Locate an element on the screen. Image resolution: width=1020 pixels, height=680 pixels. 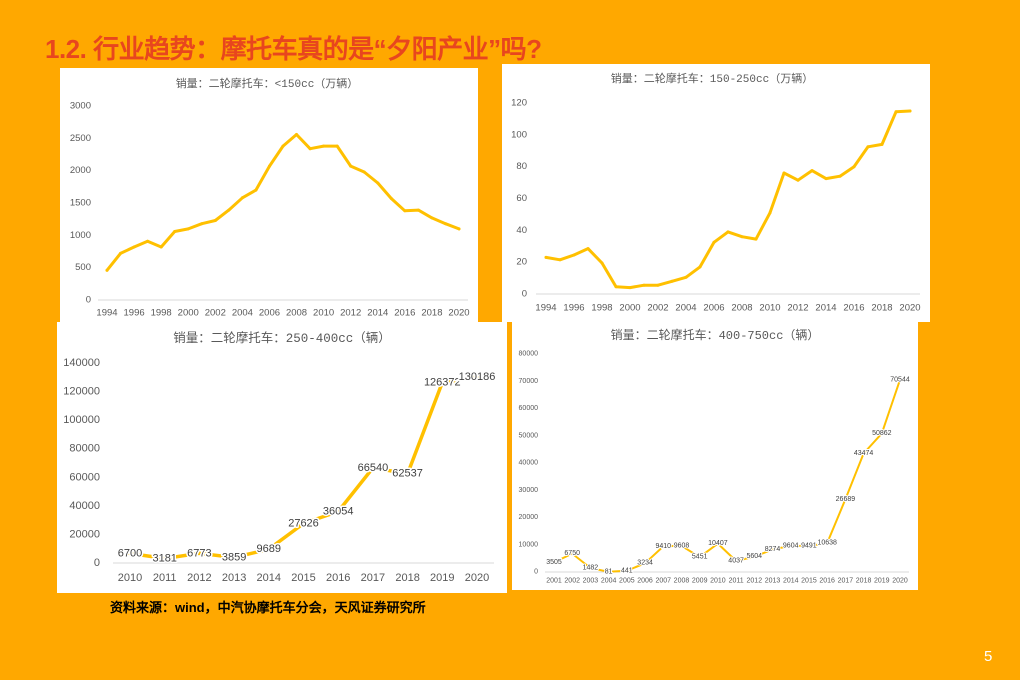
x-tick-label: 2009 is located at coordinates (700, 581).